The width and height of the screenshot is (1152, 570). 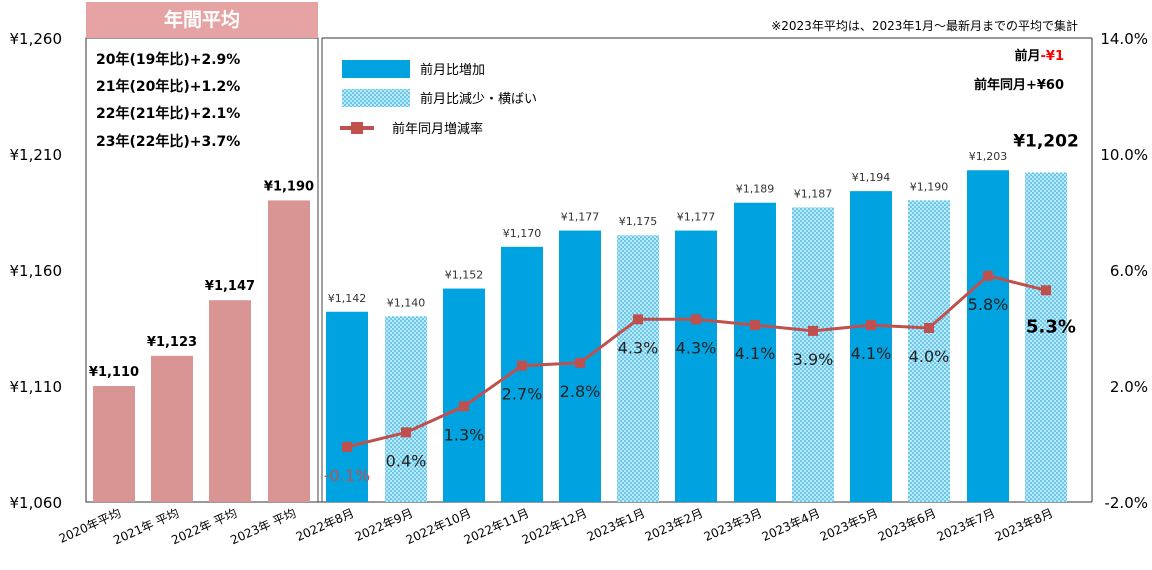 What do you see at coordinates (36, 387) in the screenshot?
I see `y-left-tick-label: ¥1,110` at bounding box center [36, 387].